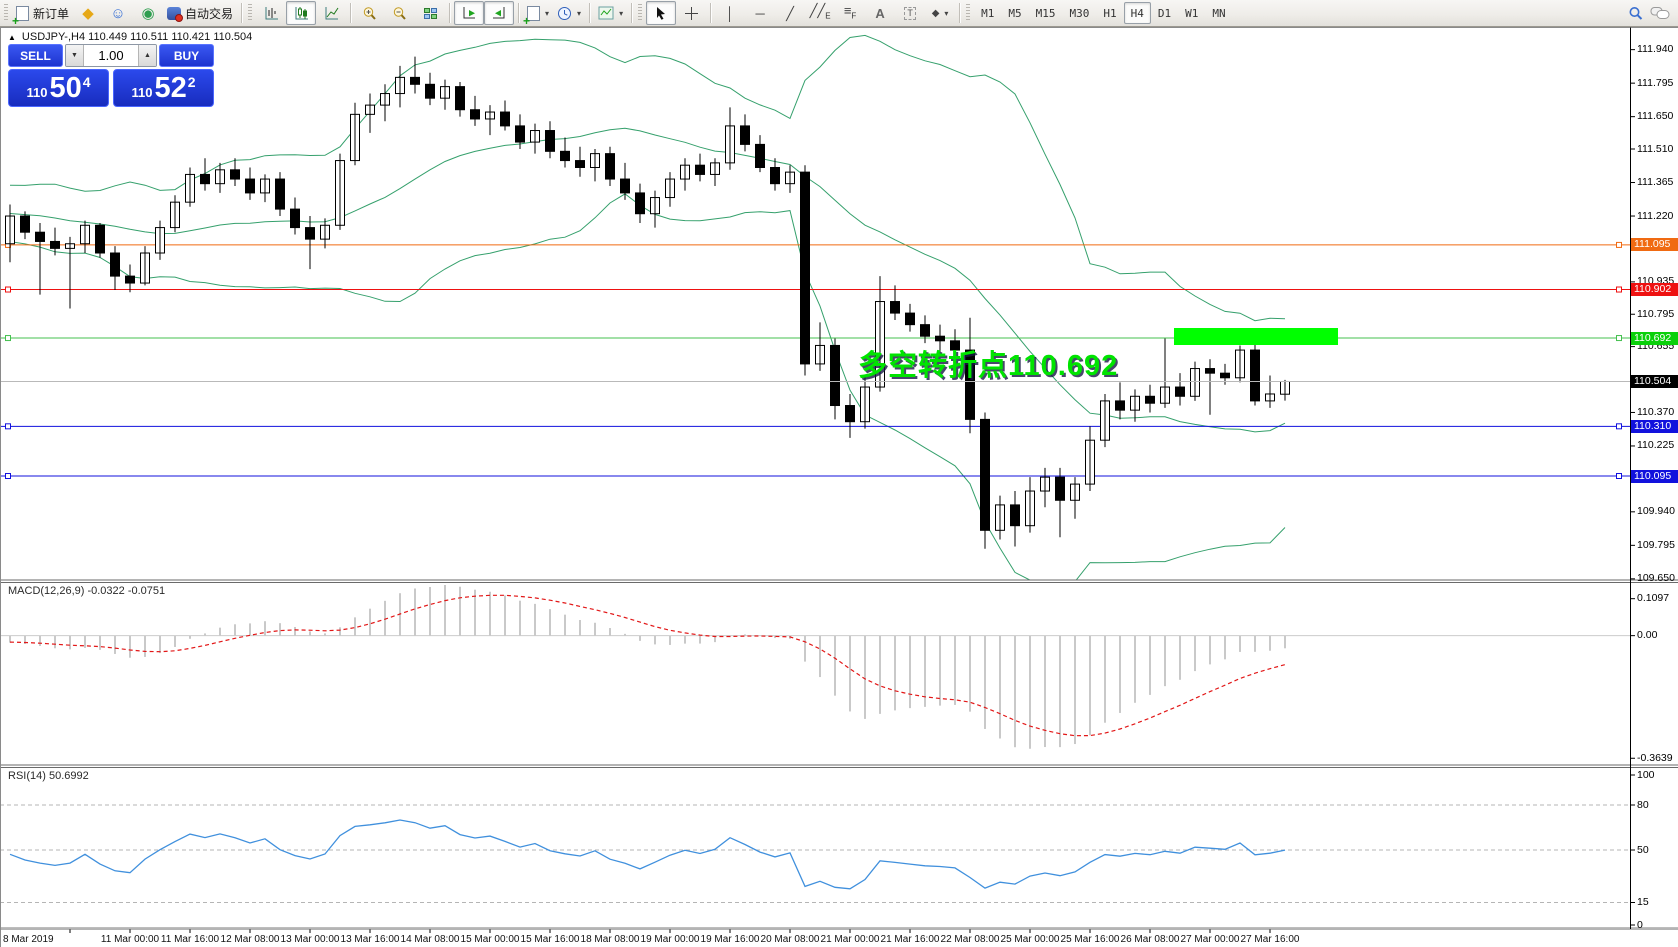 The height and width of the screenshot is (947, 1678). What do you see at coordinates (1192, 13) in the screenshot?
I see `timeframe-button-w1: W1` at bounding box center [1192, 13].